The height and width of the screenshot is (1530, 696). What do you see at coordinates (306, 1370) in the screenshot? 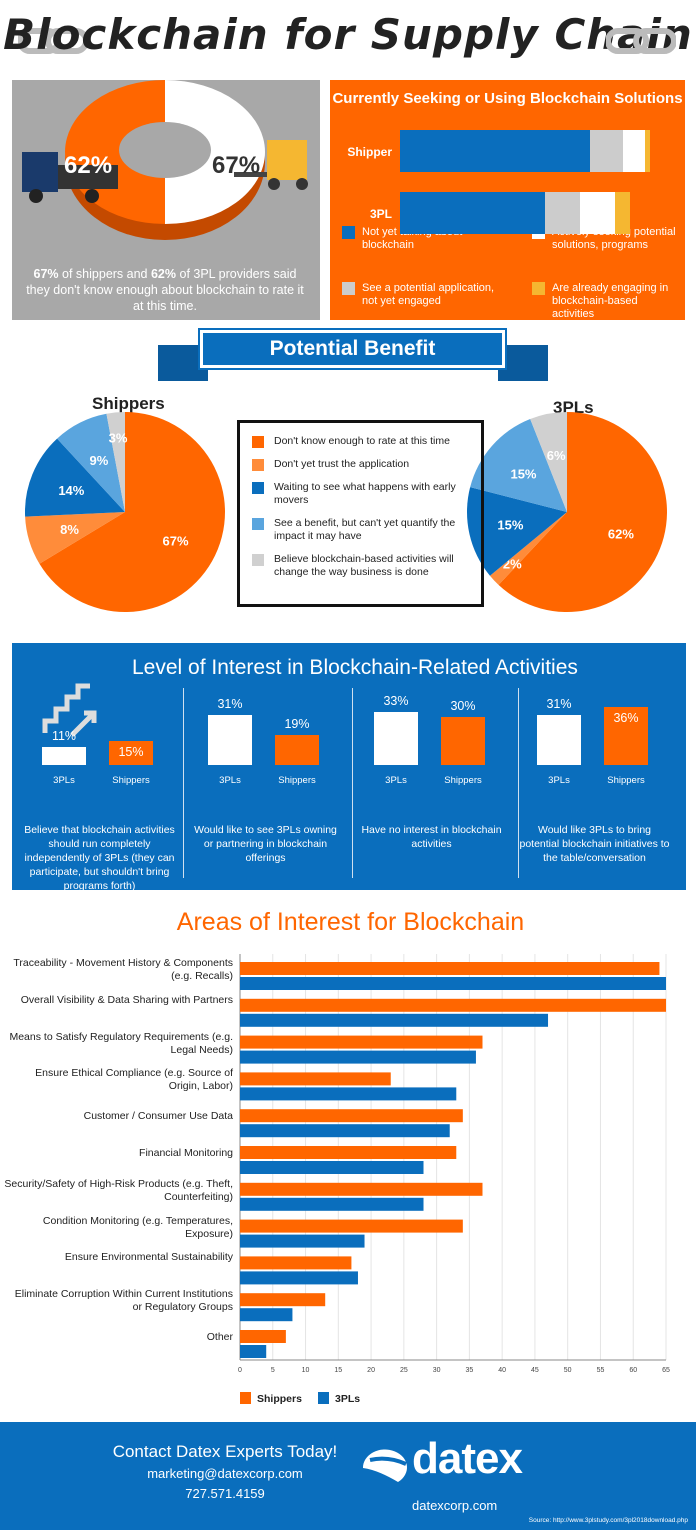
I see `x-tick-label: 10` at bounding box center [306, 1370].